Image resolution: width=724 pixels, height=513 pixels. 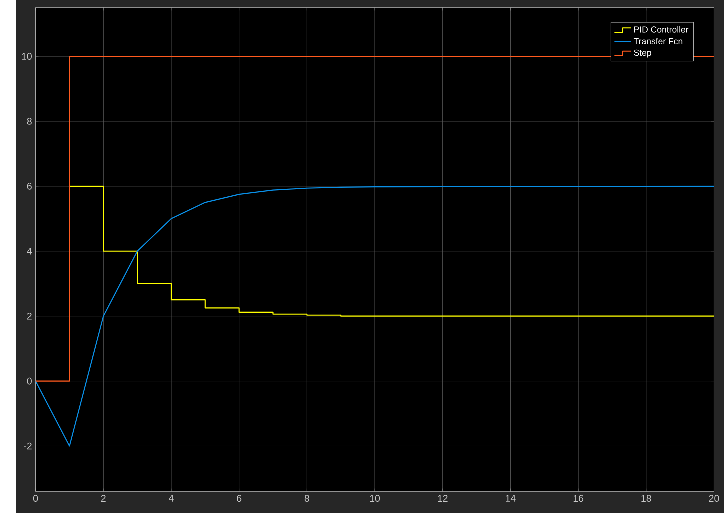 I want to click on x-tick-label: 14, so click(x=511, y=498).